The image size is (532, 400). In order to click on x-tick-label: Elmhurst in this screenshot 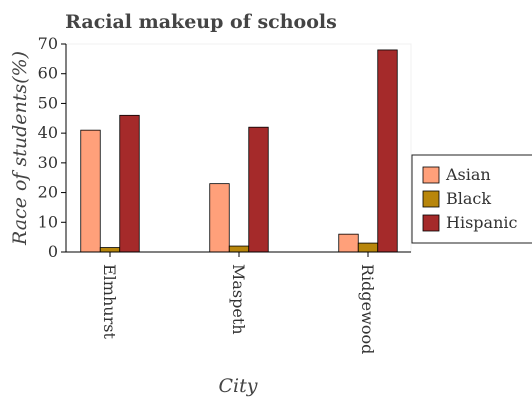, I will do `click(109, 301)`.